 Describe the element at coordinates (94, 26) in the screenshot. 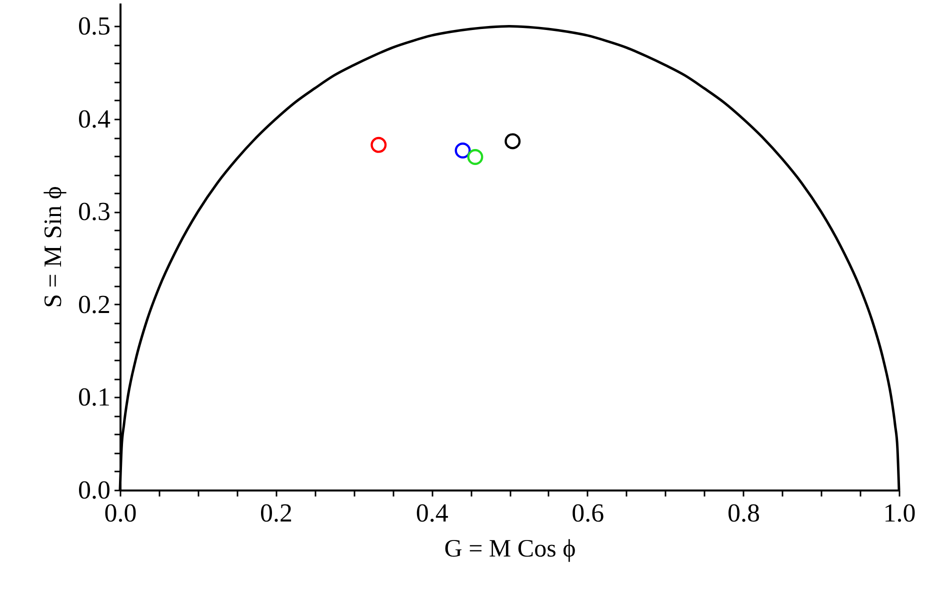

I see `y-tick-label: 0.5` at that location.